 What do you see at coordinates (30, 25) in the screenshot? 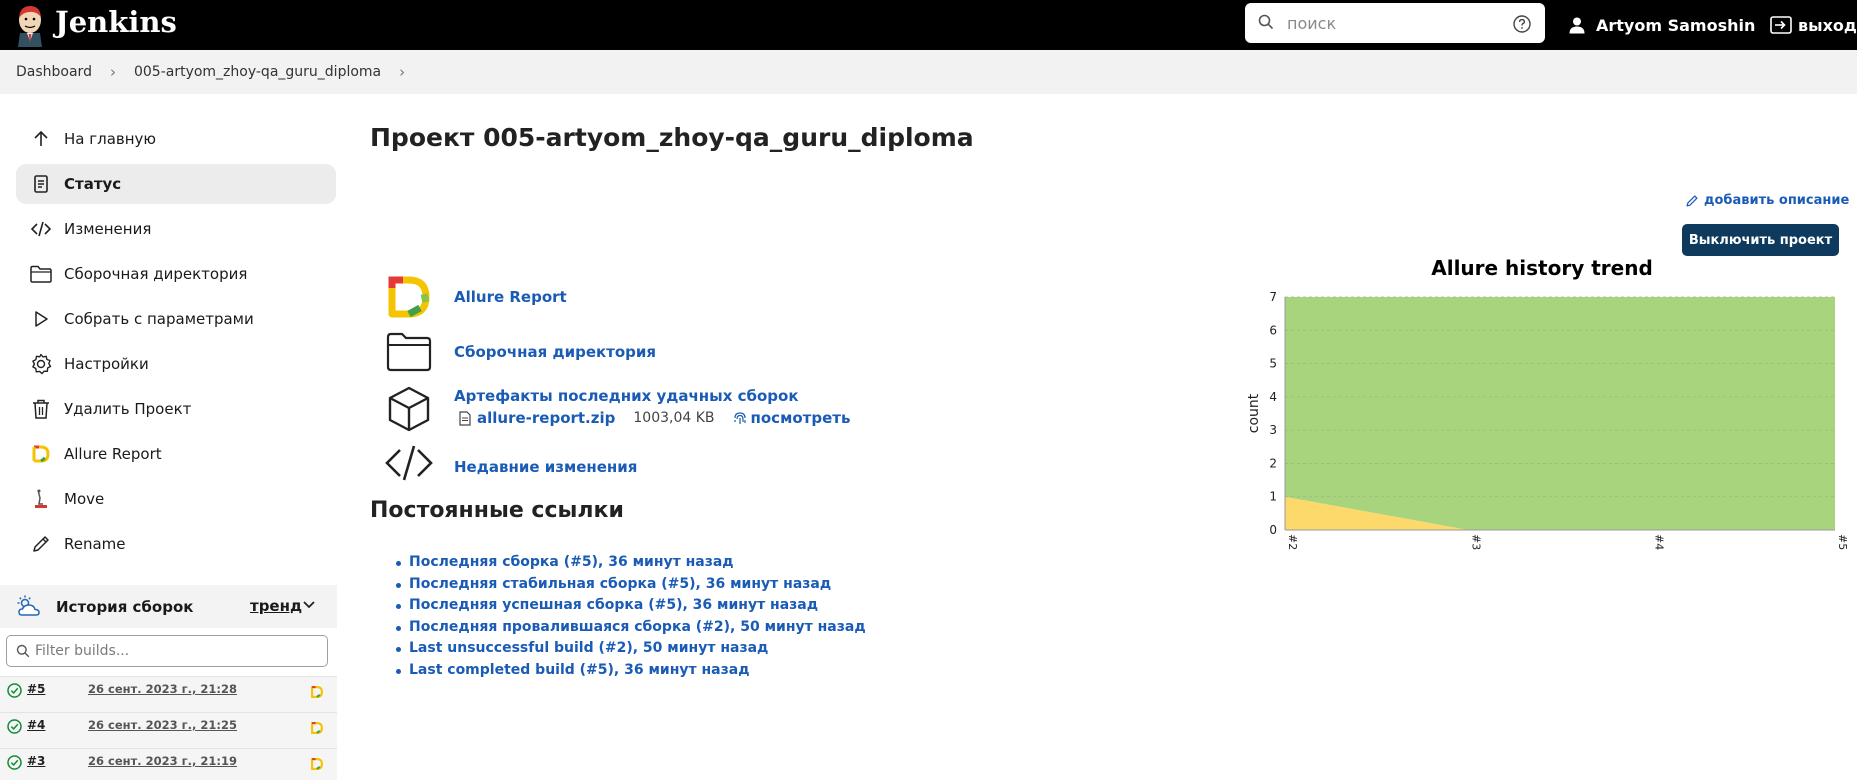
I see `jenkins-logo-icon` at bounding box center [30, 25].